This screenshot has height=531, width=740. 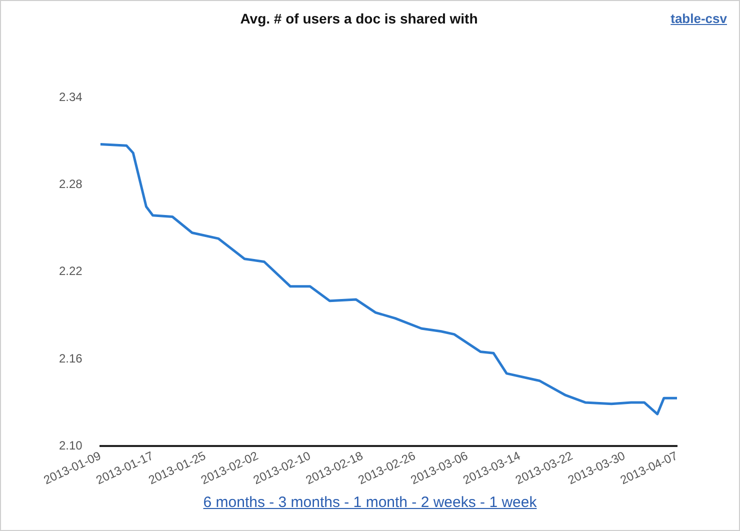 I want to click on y-tick-label: 2.22, so click(x=70, y=271).